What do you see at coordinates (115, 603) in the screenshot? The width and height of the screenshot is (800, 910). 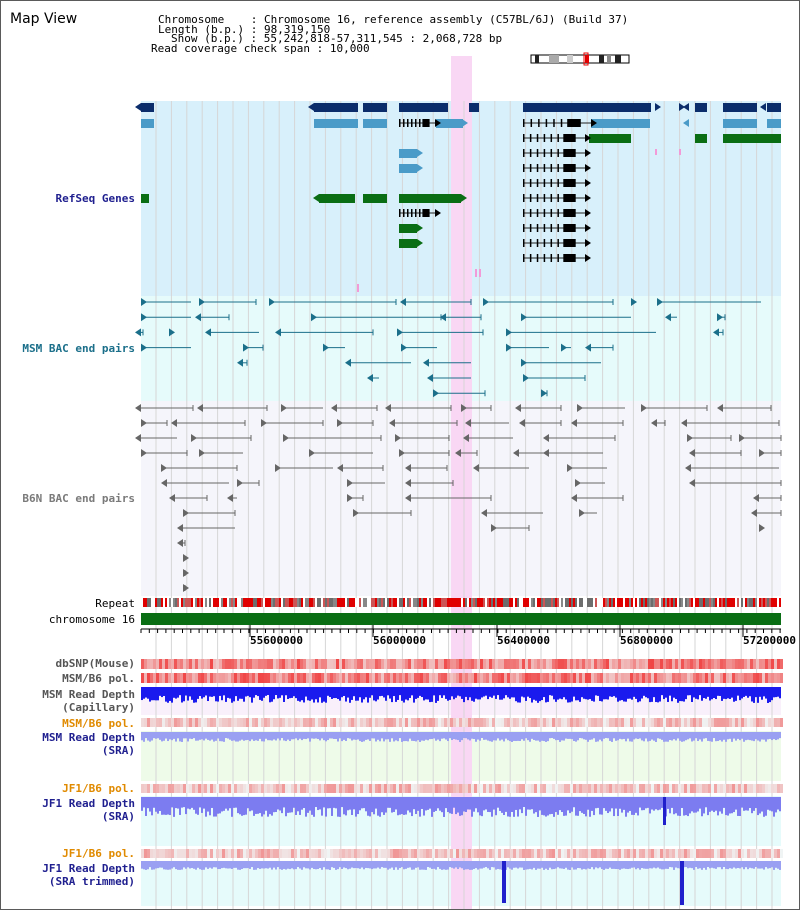 I see `repeat-track-label: Repeat` at bounding box center [115, 603].